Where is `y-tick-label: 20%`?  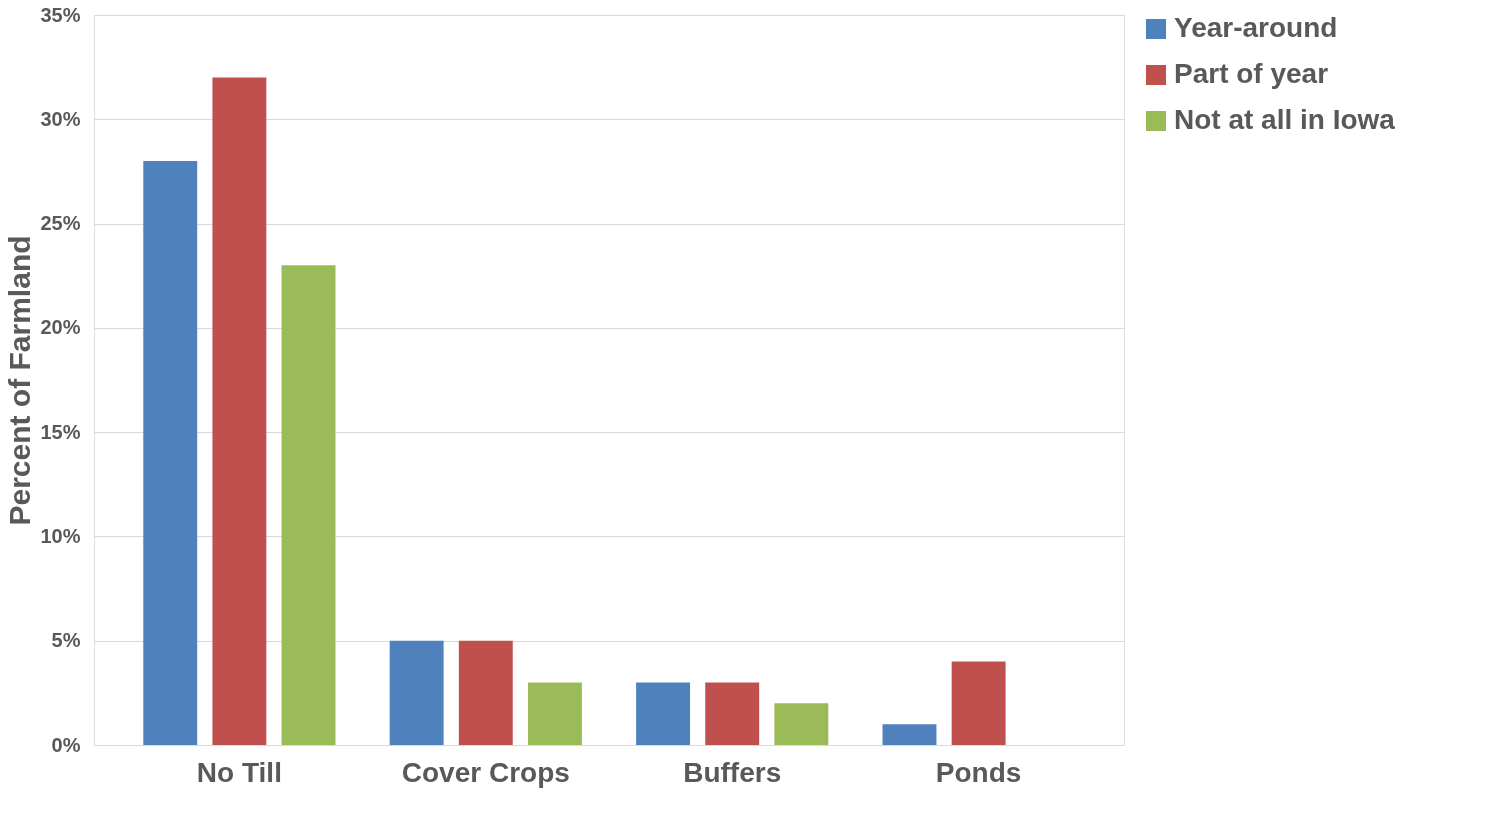 y-tick-label: 20% is located at coordinates (60, 327).